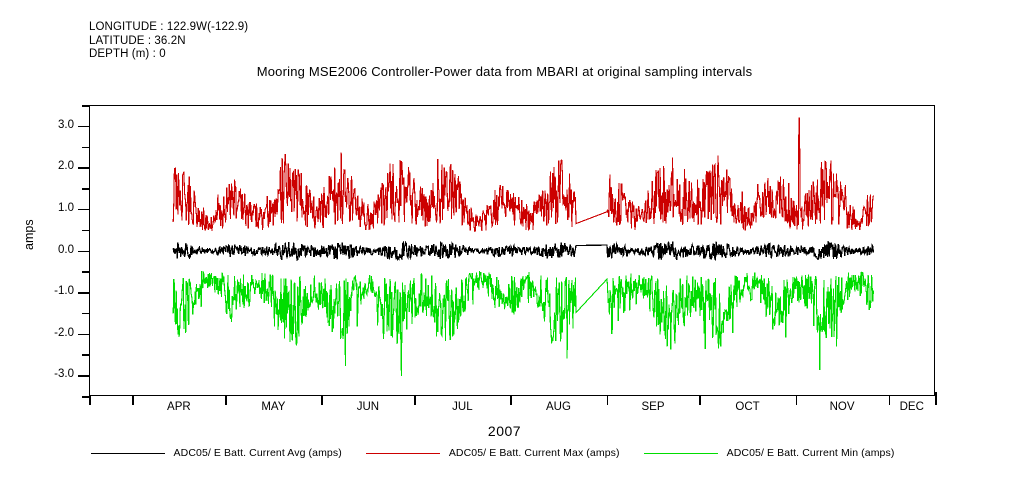  I want to click on y-tick-label: 2.0, so click(66, 166).